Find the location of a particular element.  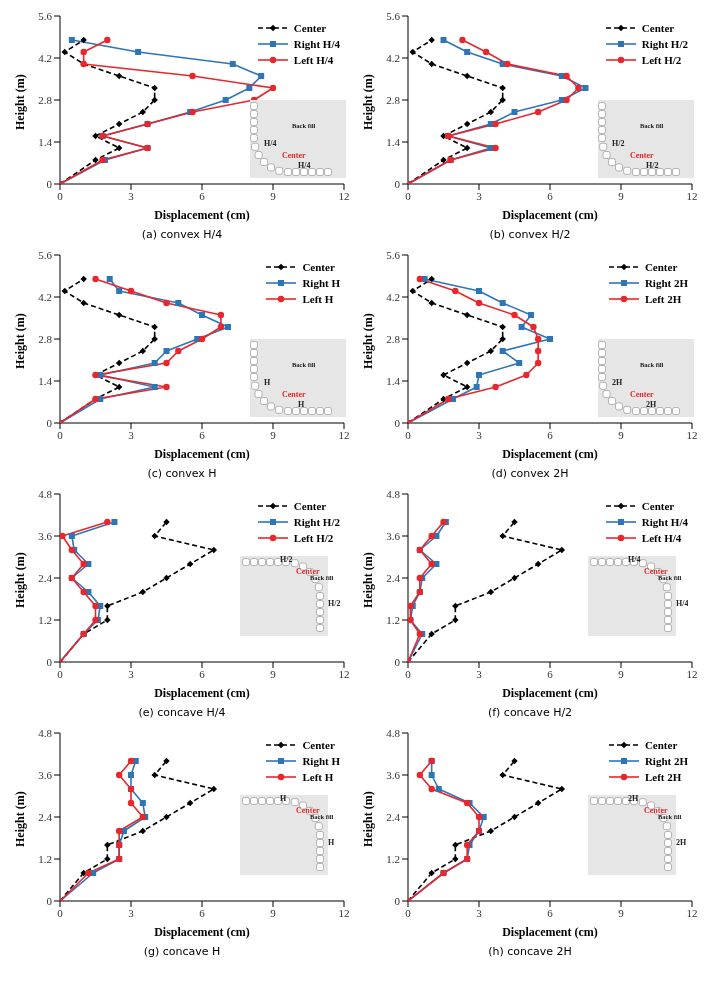

legend-label: Left 2H is located at coordinates (663, 299).